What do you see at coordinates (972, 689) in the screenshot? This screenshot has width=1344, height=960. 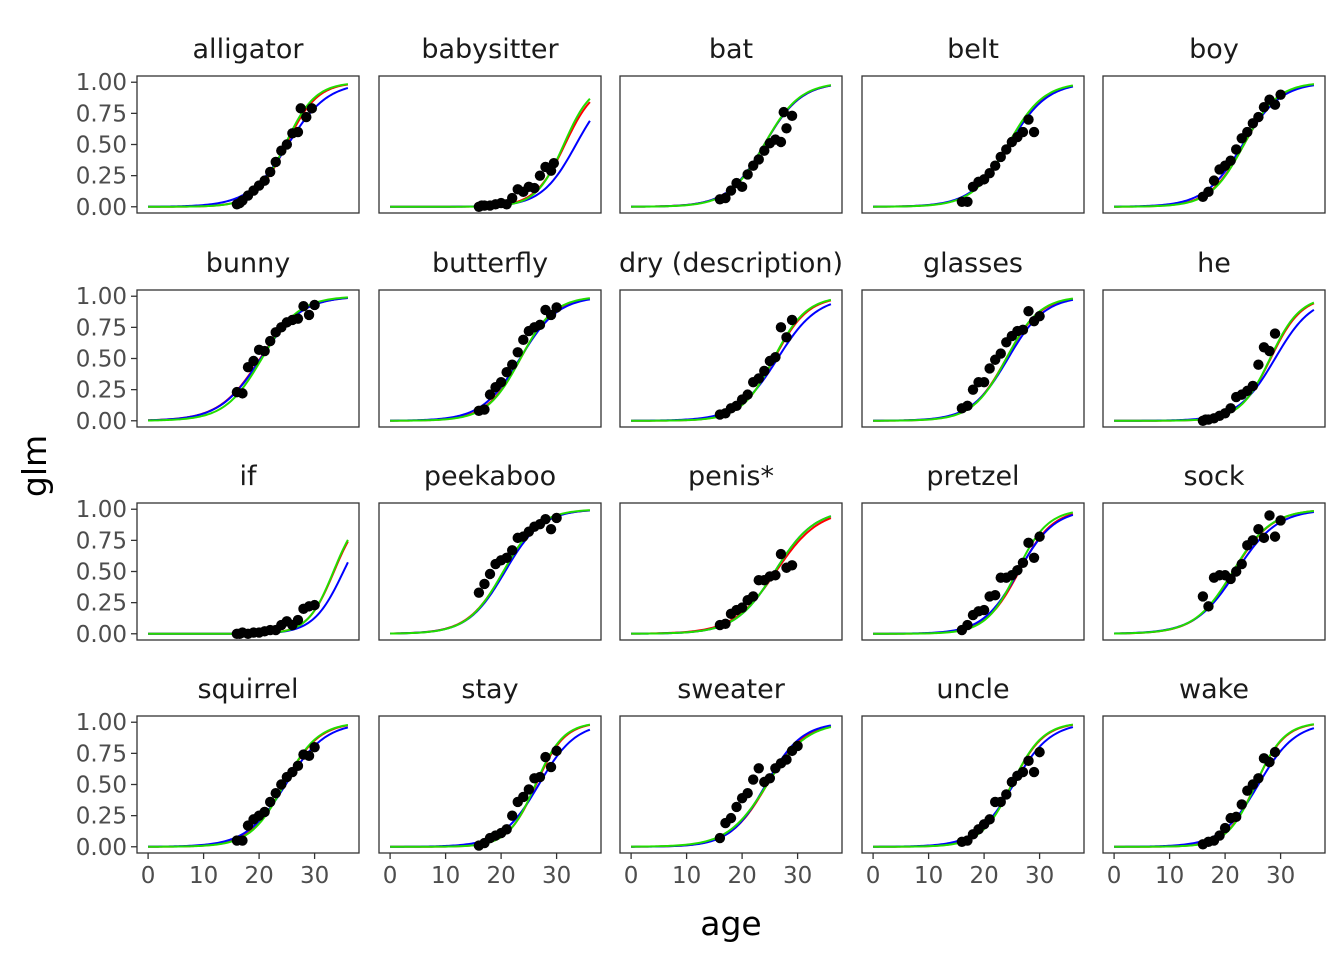 I see `panel-title: uncle` at bounding box center [972, 689].